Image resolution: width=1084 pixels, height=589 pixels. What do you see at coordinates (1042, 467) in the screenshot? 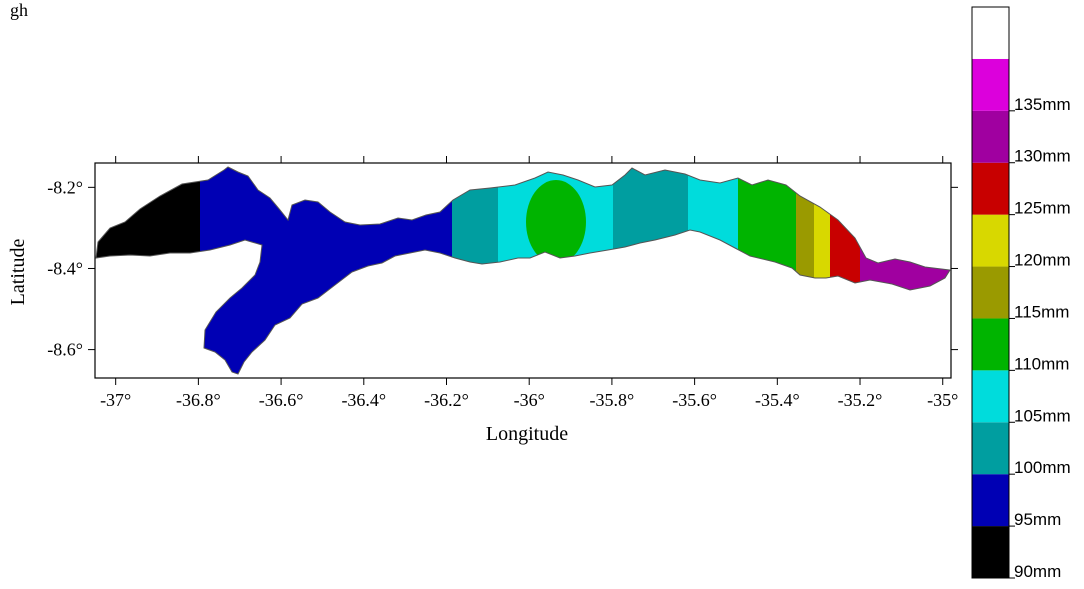
I see `legend-label: 100mm` at bounding box center [1042, 467].